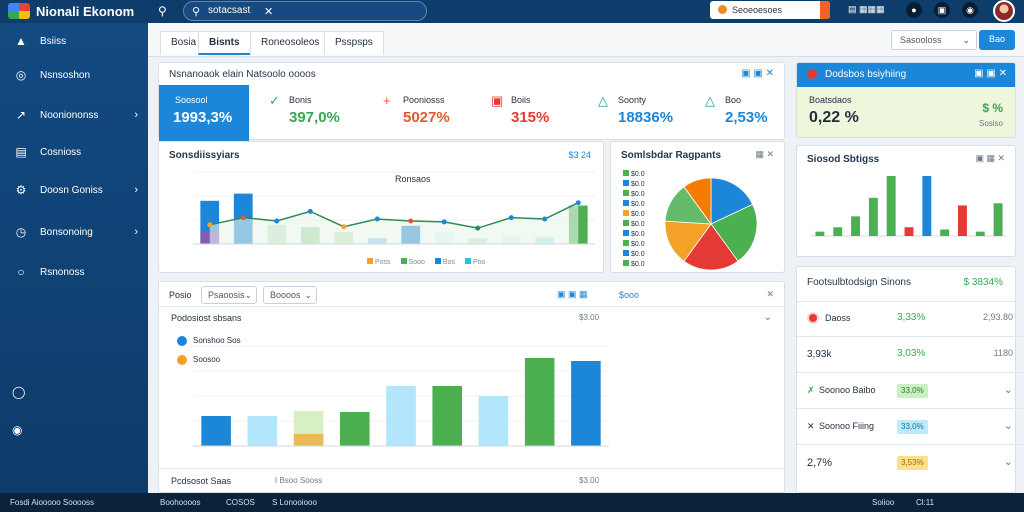  What do you see at coordinates (589, 480) in the screenshot?
I see `bottom-footer-amount: $3.00` at bounding box center [589, 480].